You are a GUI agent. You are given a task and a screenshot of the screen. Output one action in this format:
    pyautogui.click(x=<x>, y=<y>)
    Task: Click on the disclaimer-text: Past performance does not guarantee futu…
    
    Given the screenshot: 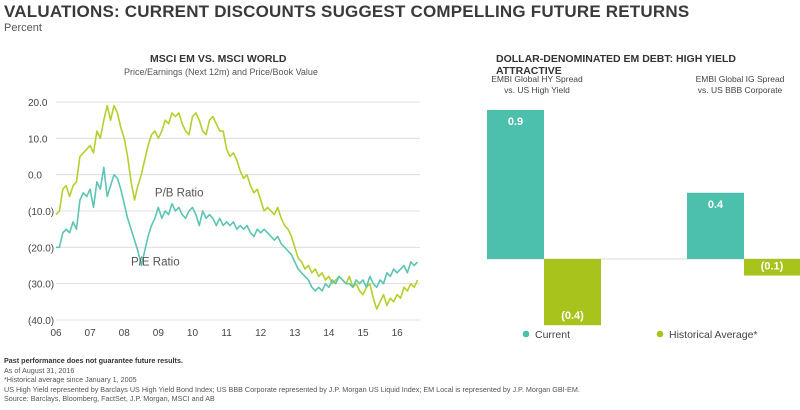 What is the action you would take?
    pyautogui.click(x=93, y=360)
    